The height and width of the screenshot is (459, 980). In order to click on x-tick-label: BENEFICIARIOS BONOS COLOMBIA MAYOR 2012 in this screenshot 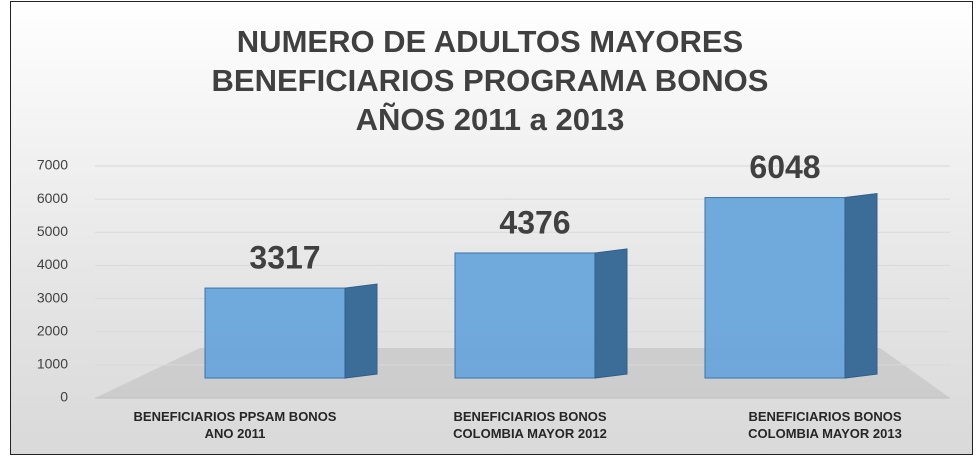, I will do `click(530, 425)`.